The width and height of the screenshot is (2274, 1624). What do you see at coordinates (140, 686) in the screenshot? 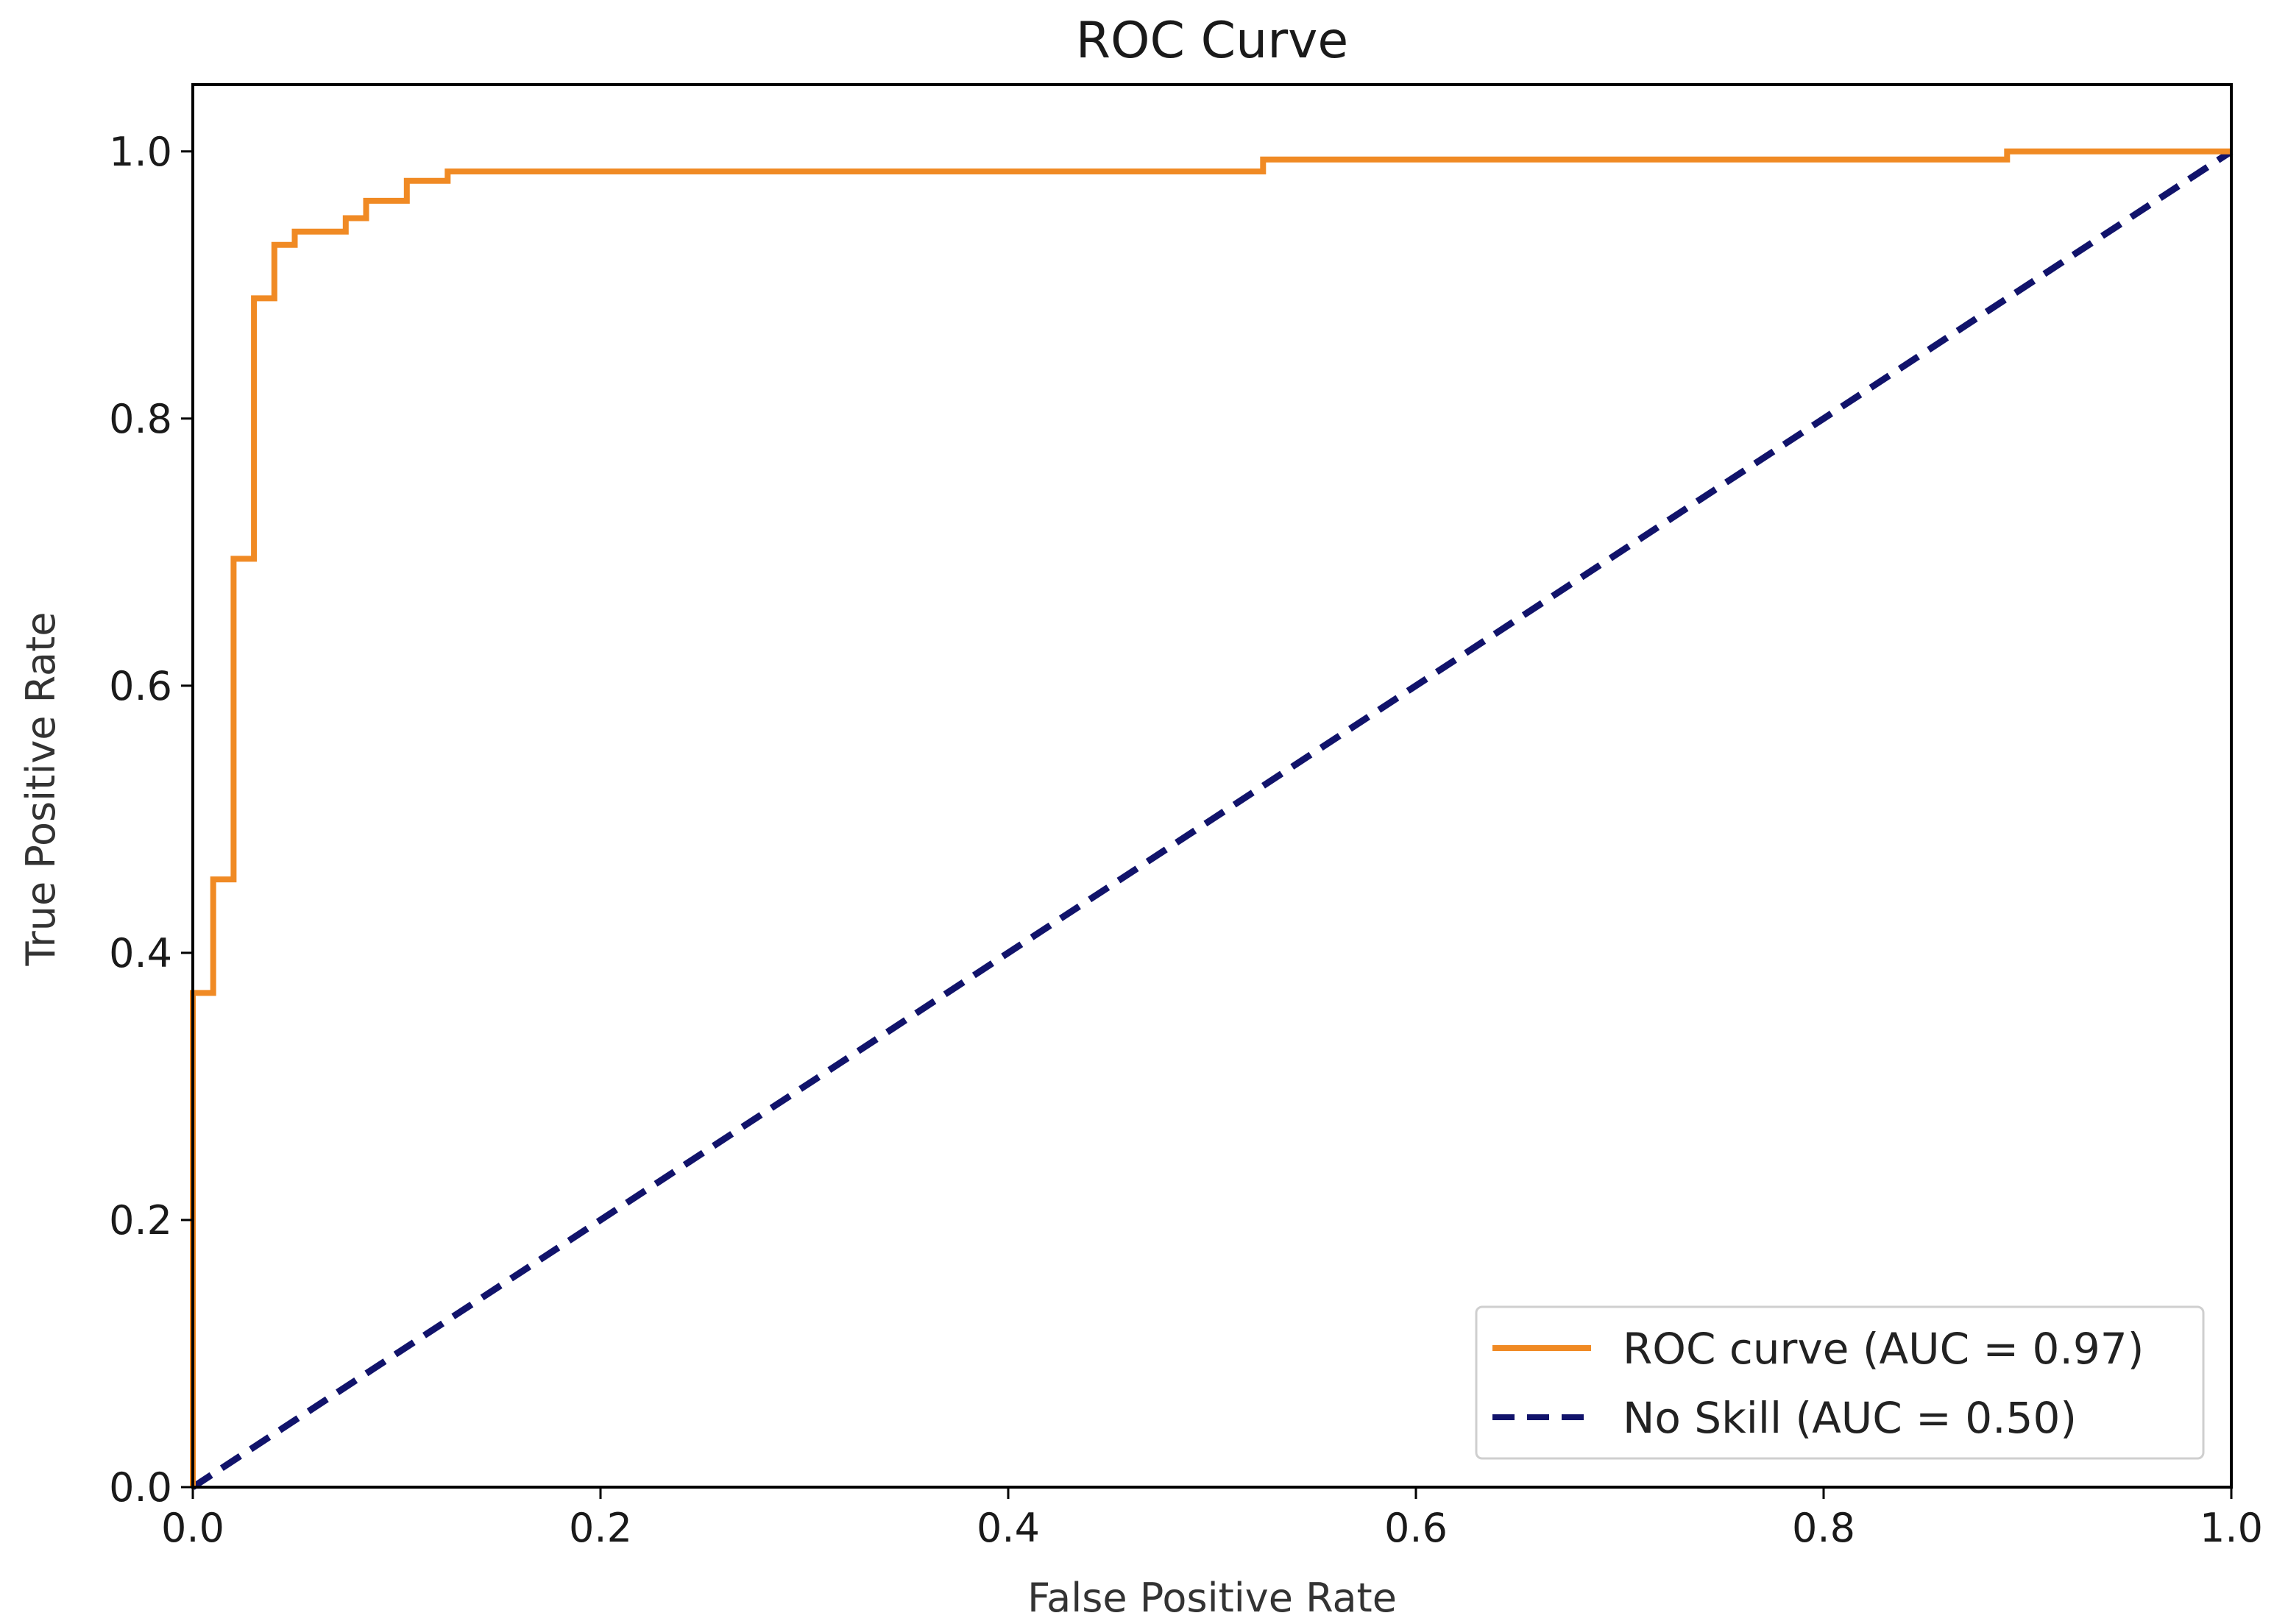
I see `y-tick-label: 0.6` at bounding box center [140, 686].